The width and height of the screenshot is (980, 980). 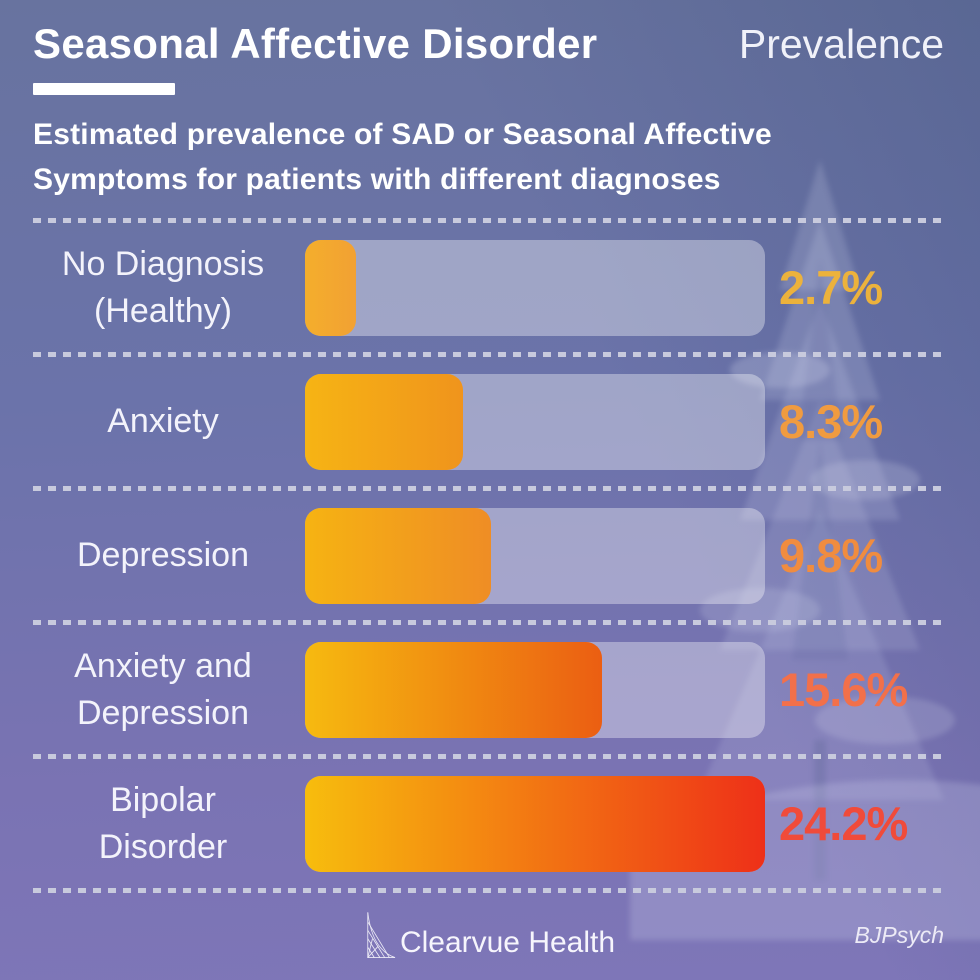 I want to click on title-row: Seasonal Affective Disorder Prevalence, so click(x=488, y=44).